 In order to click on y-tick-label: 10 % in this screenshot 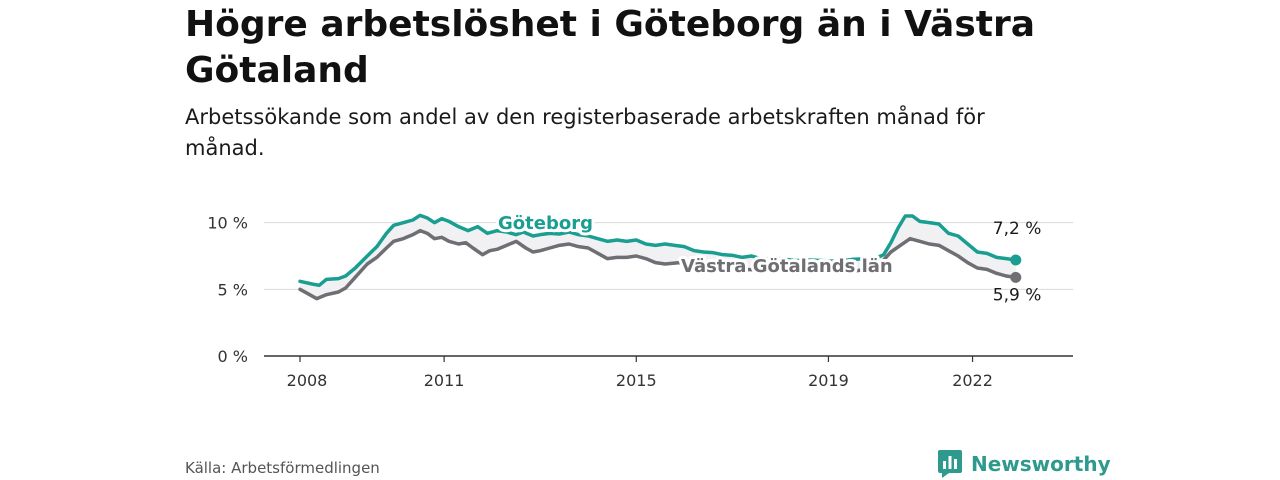, I will do `click(227, 223)`.